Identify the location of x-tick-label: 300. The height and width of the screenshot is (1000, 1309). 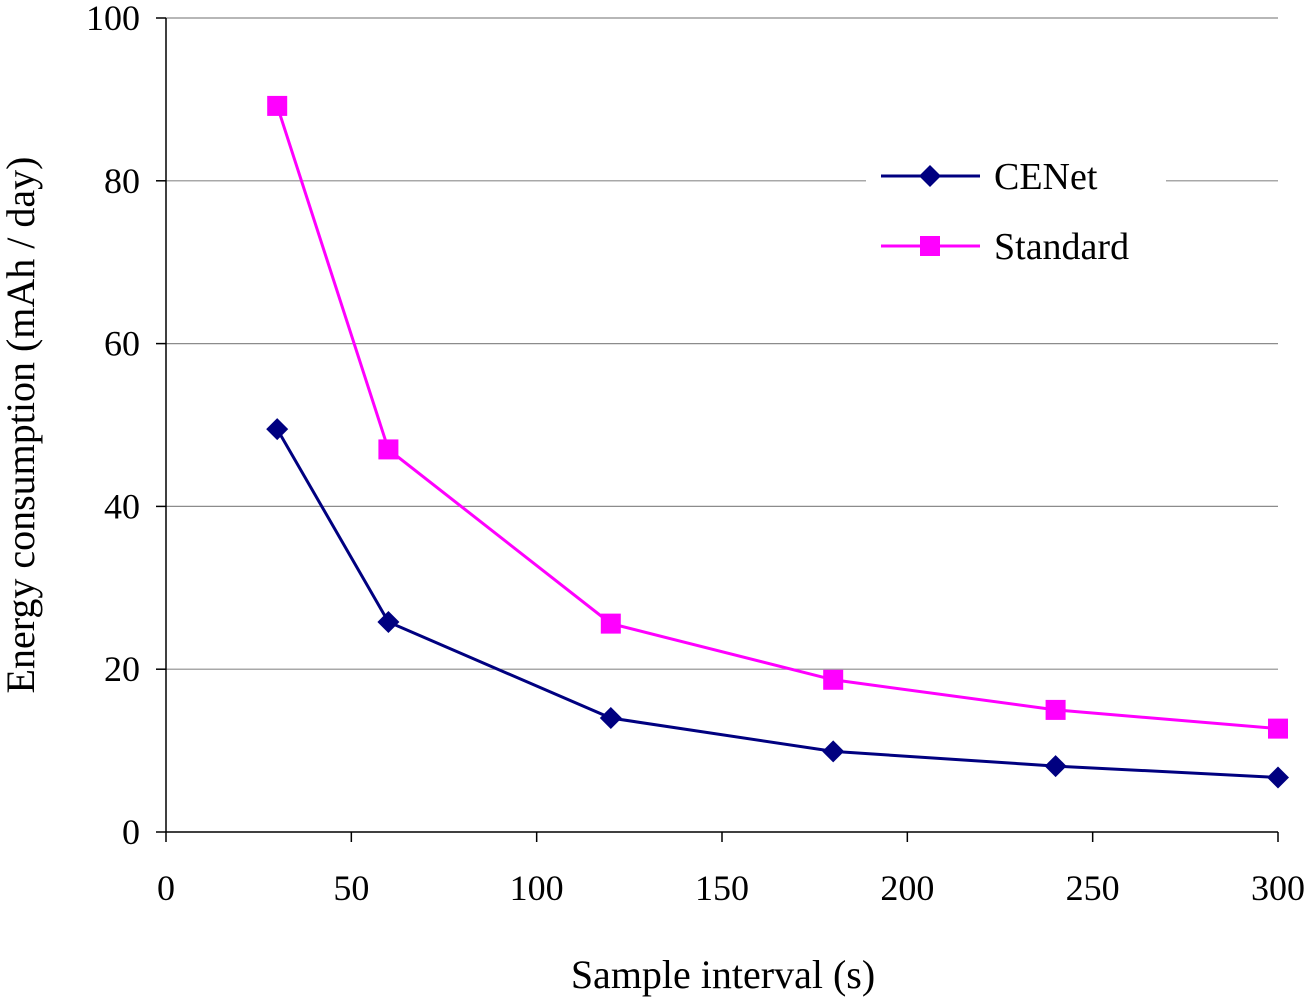
(1278, 888).